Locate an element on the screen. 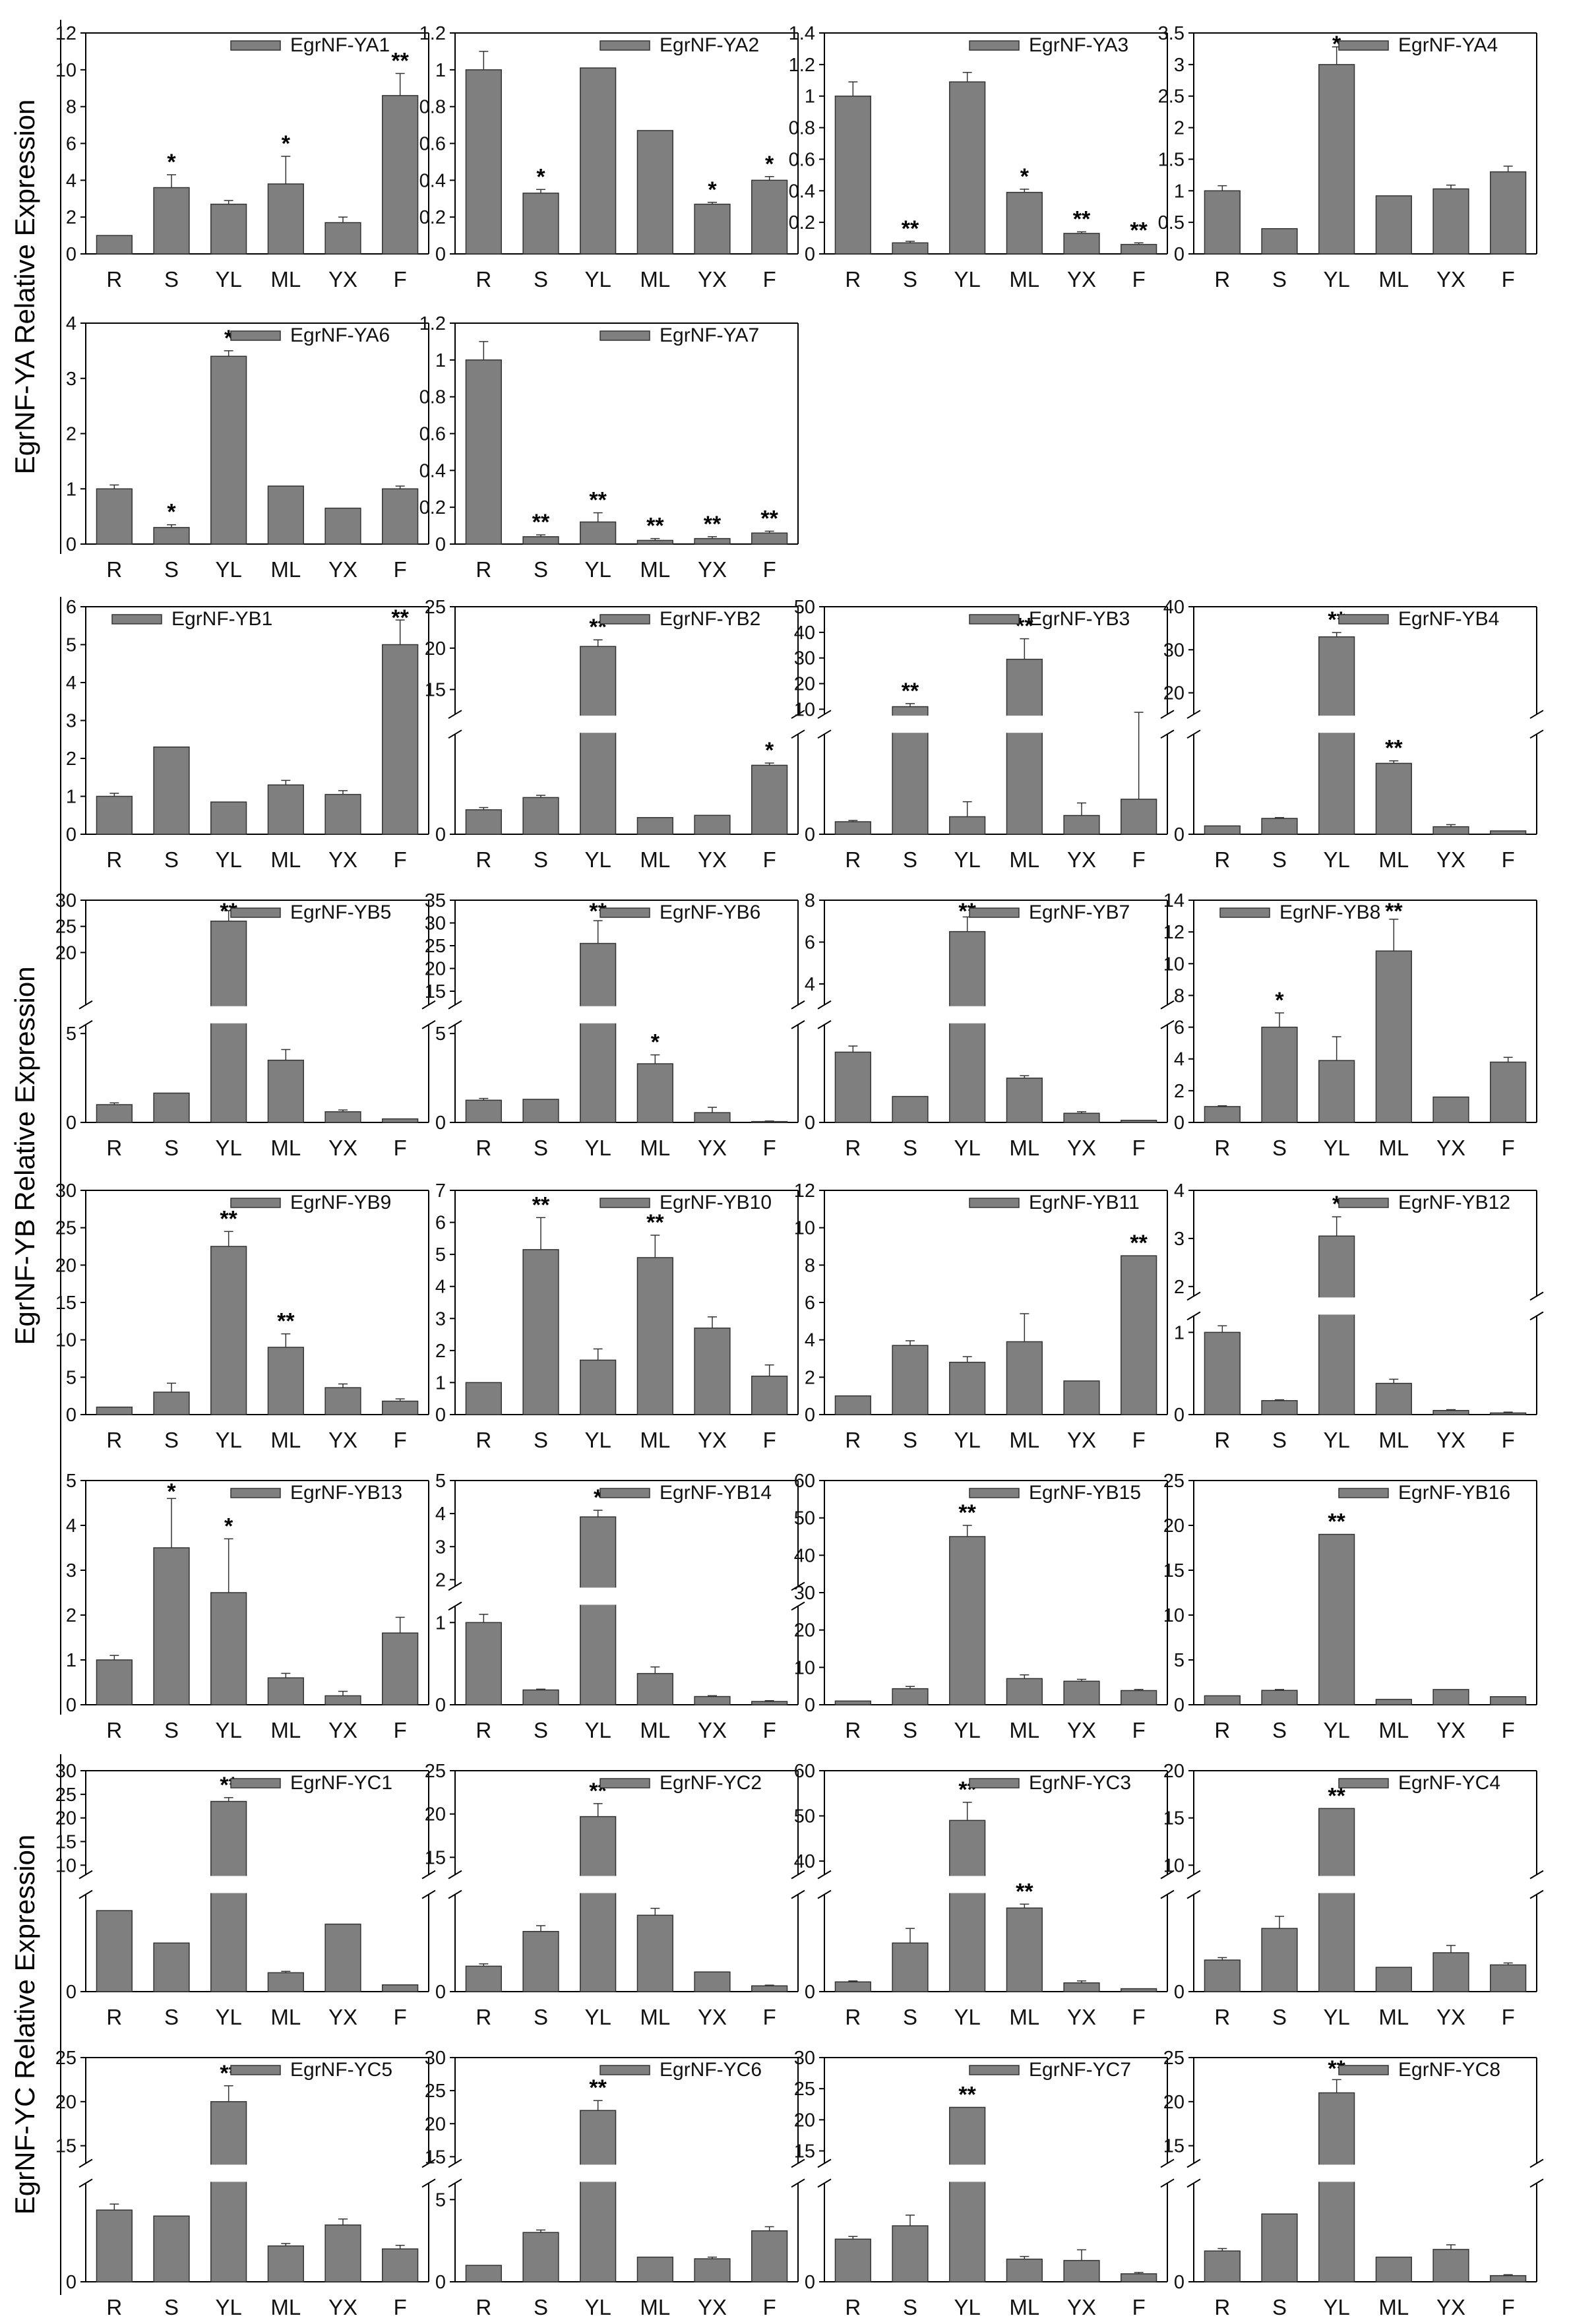 This screenshot has height=2324, width=1569. y-tick-label: 0.4 is located at coordinates (432, 180).